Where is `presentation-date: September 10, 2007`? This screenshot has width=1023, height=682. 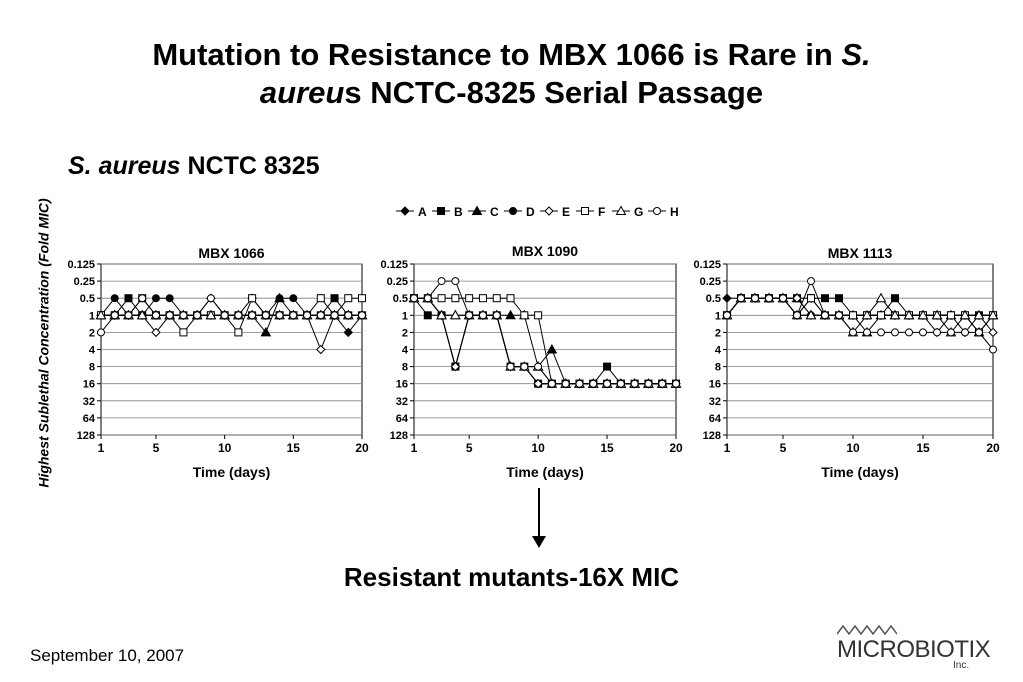
presentation-date: September 10, 2007 is located at coordinates (107, 655).